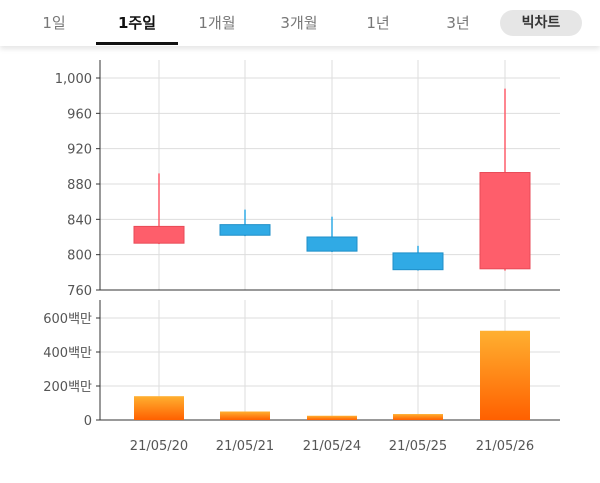 The width and height of the screenshot is (600, 483). What do you see at coordinates (217, 23) in the screenshot?
I see `tab-1-month: 1개월` at bounding box center [217, 23].